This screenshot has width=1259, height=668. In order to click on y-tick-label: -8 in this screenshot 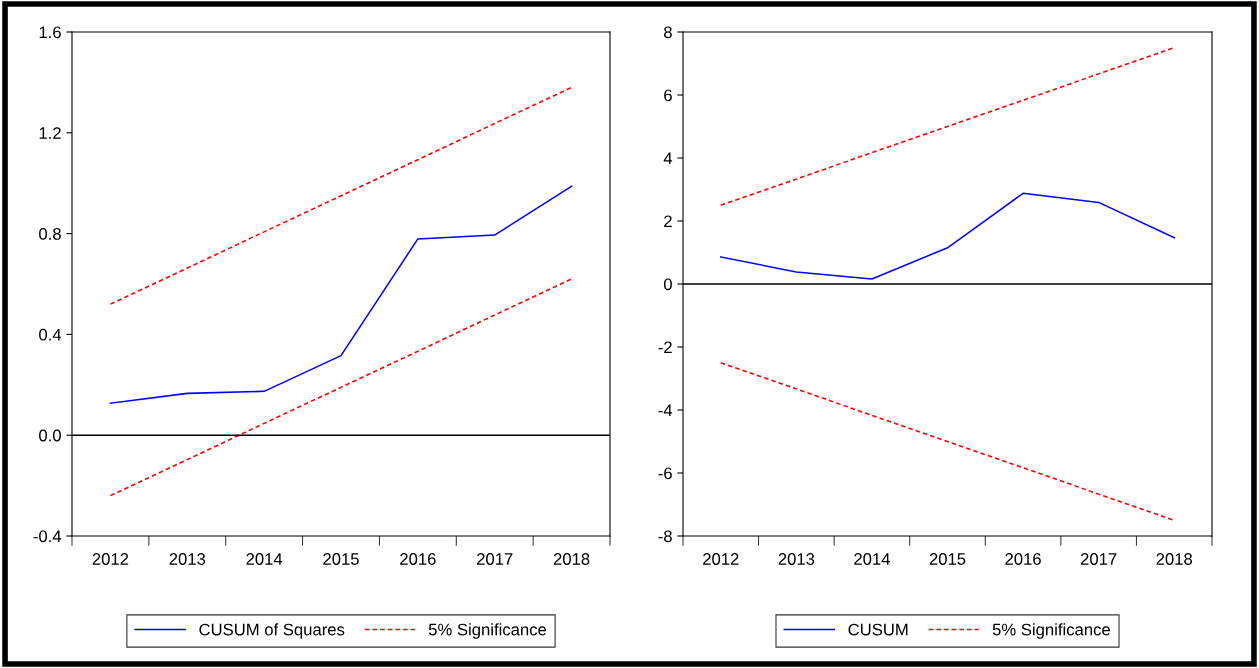, I will do `click(665, 536)`.